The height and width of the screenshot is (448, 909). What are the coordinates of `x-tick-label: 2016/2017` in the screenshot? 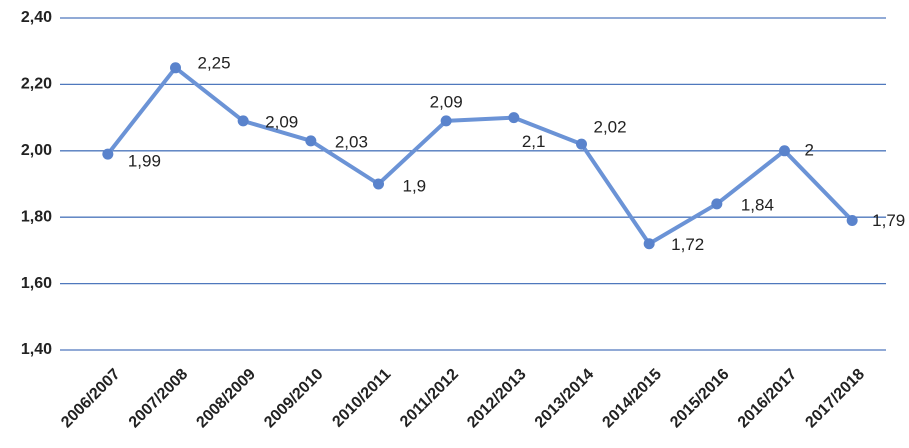 It's located at (768, 399).